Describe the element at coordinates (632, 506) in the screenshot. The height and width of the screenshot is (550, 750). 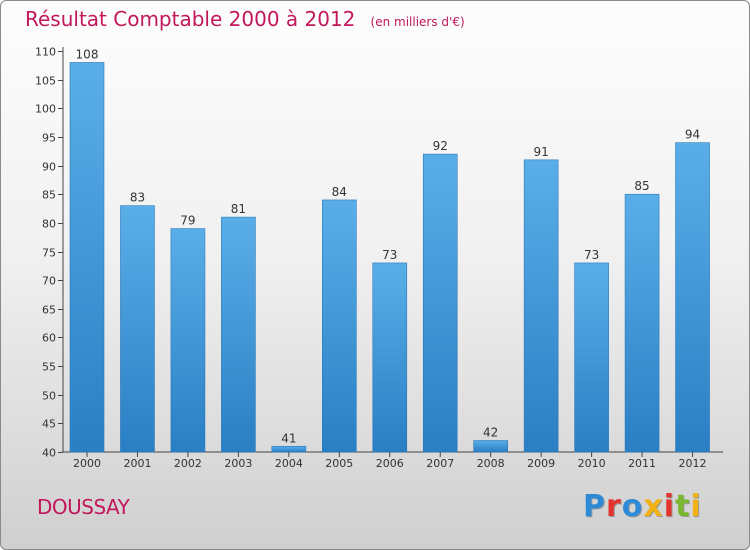
I see `logo-letter: o` at that location.